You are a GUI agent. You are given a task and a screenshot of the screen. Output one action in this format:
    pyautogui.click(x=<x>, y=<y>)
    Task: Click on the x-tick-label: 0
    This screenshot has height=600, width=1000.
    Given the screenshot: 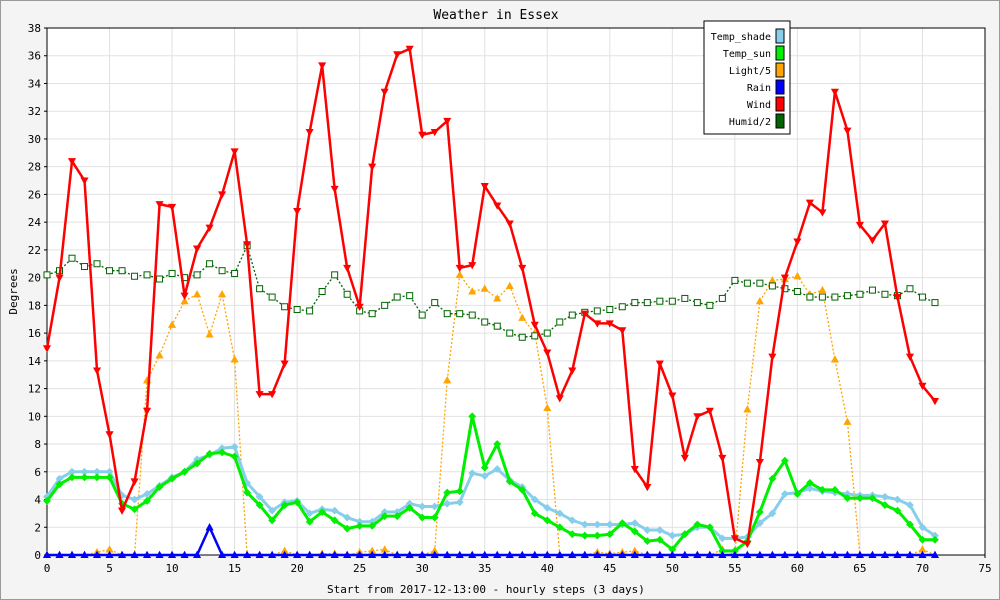 What is the action you would take?
    pyautogui.click(x=47, y=568)
    